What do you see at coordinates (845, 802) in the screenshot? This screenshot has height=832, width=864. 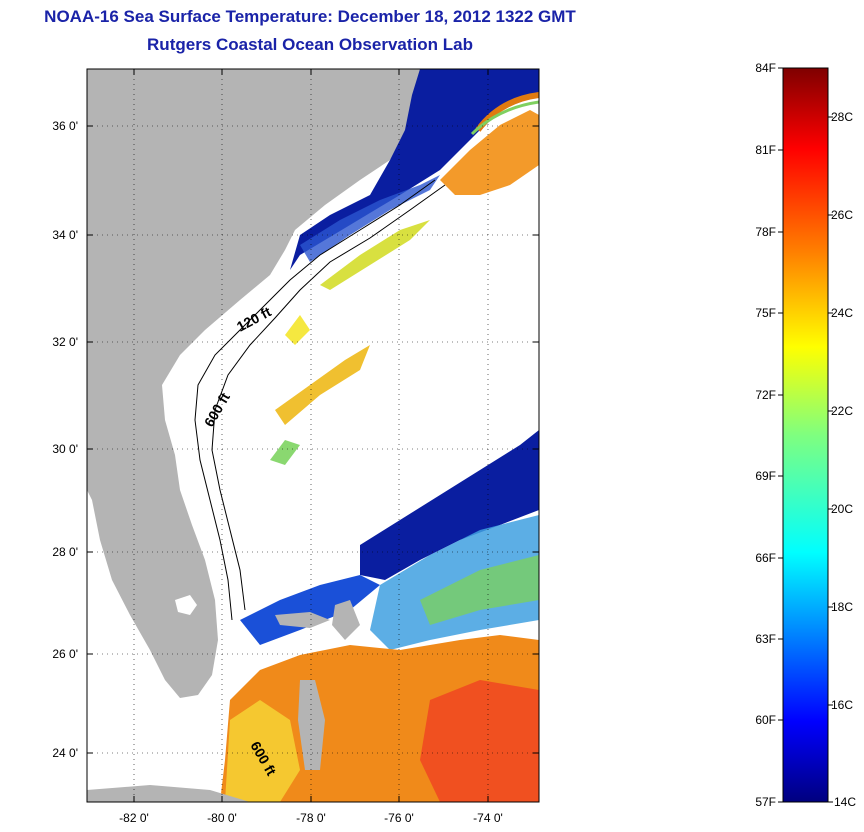 I see `colorbar-c-label: 14C` at bounding box center [845, 802].